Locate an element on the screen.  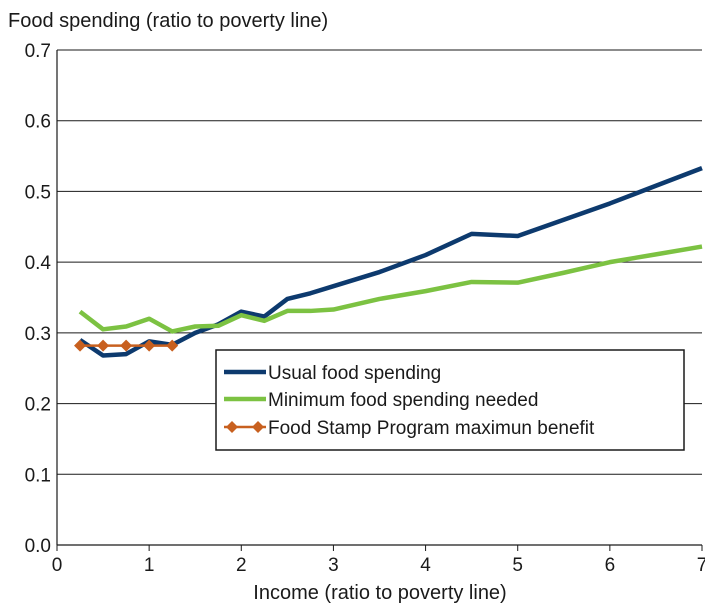
x-tick-label: 5 is located at coordinates (517, 565).